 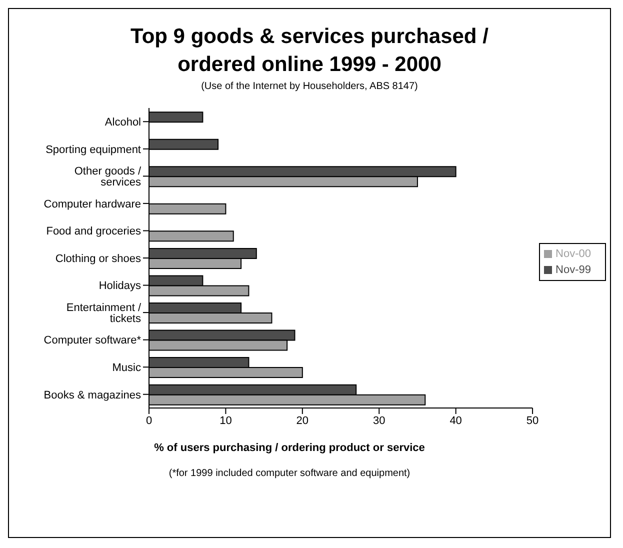 I want to click on y-tick-label: Sporting equipment, so click(x=93, y=150).